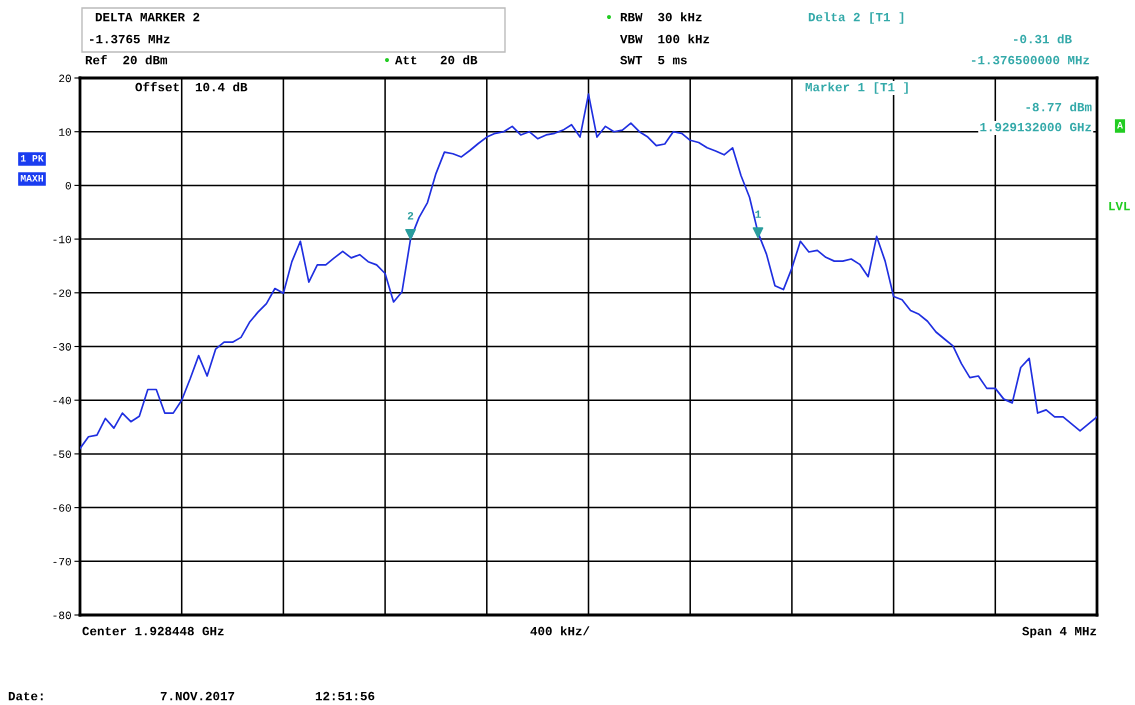 This screenshot has height=705, width=1135. I want to click on text: LVL, so click(1119, 206).